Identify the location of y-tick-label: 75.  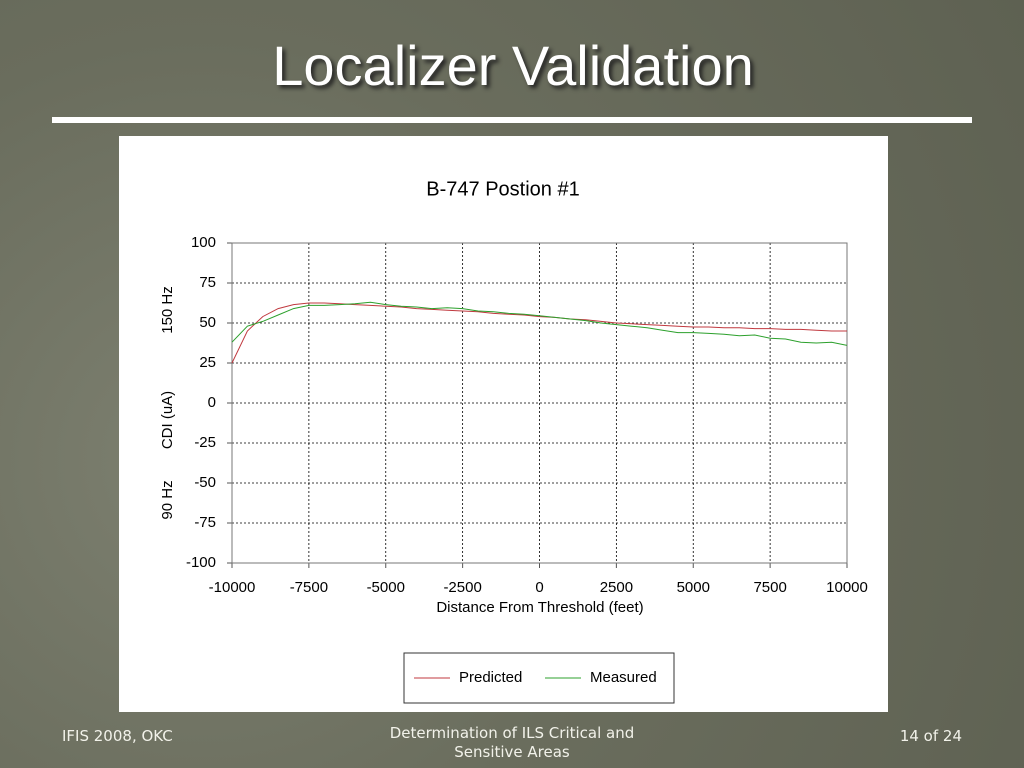
(207, 282).